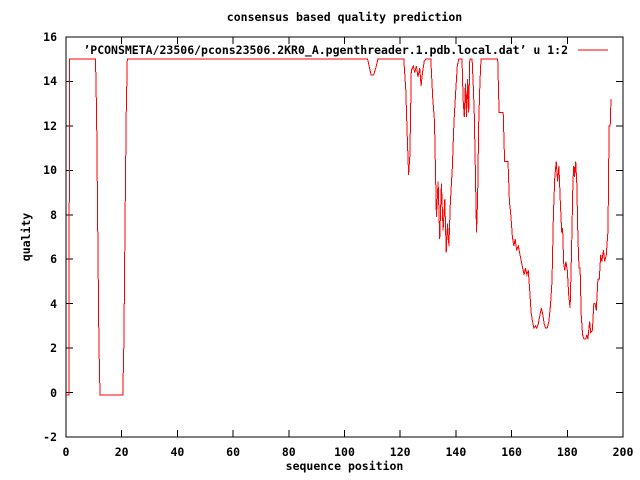 The width and height of the screenshot is (640, 480). What do you see at coordinates (288, 452) in the screenshot?
I see `x-tick-label: 80` at bounding box center [288, 452].